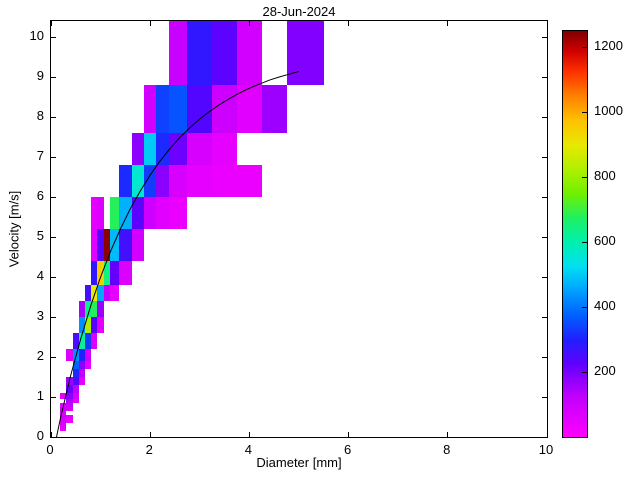 The height and width of the screenshot is (480, 640). I want to click on y-tick-label: 0, so click(40, 435).